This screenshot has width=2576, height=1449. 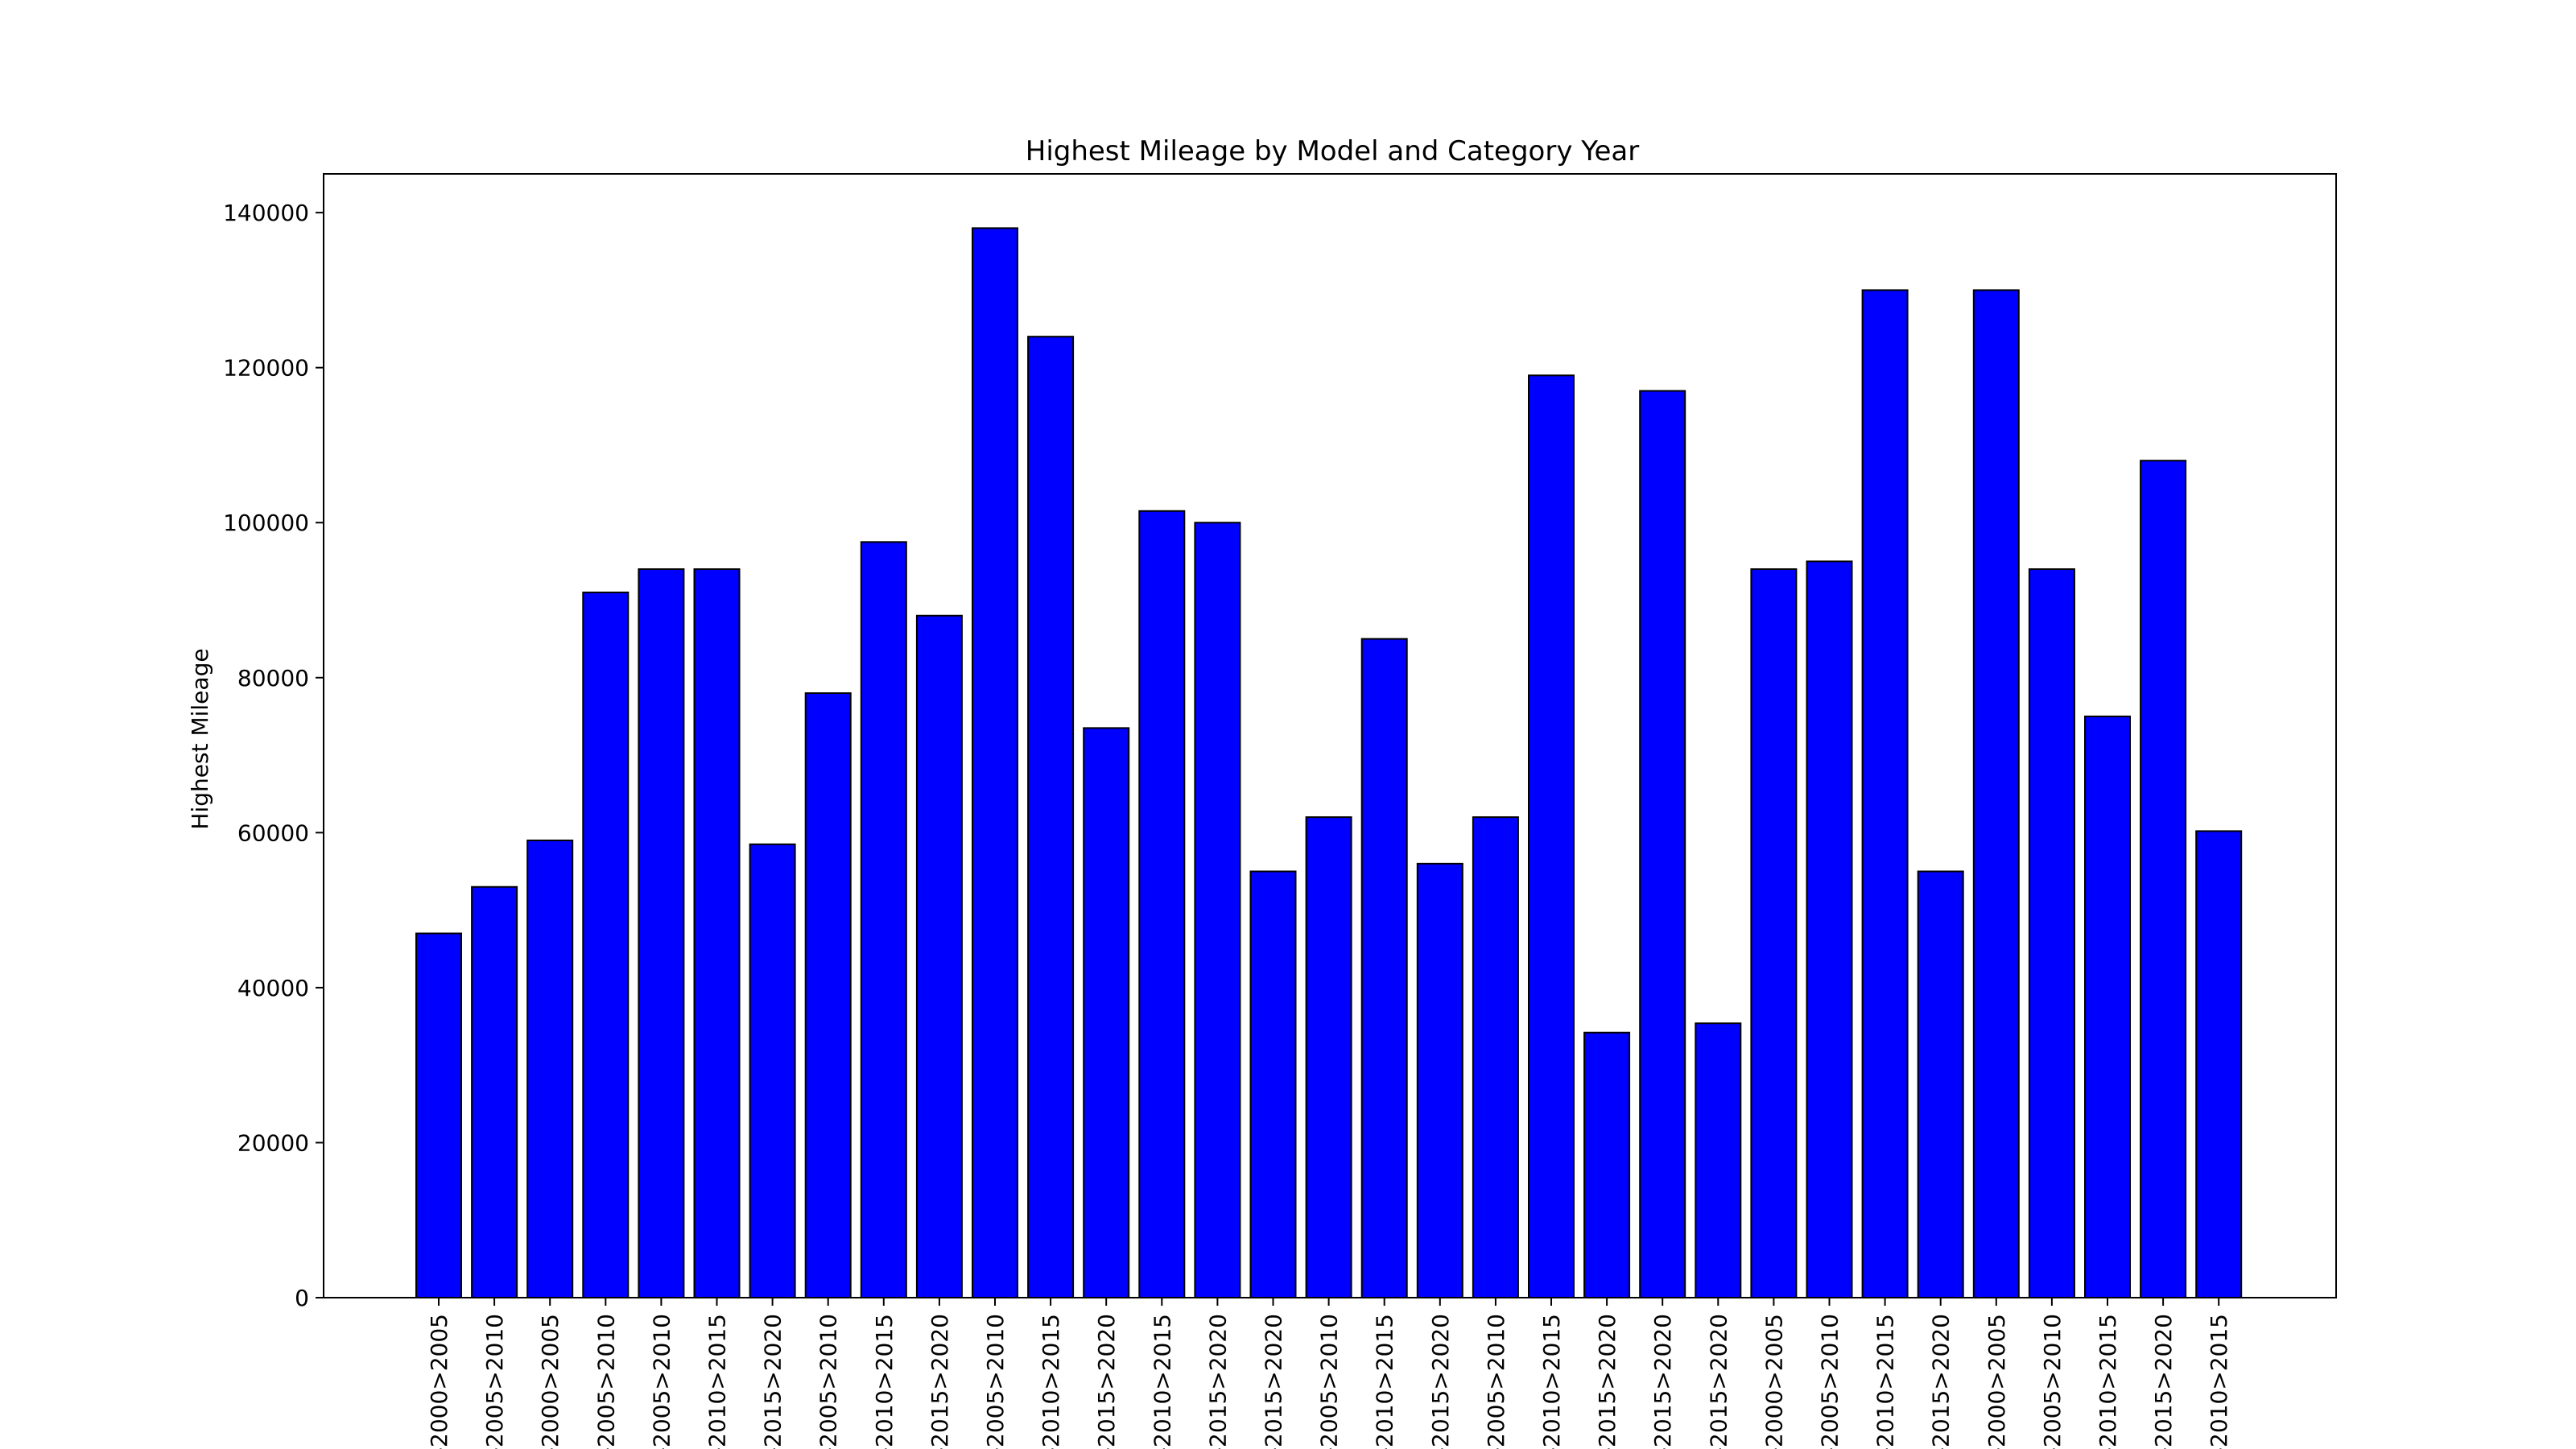 What do you see at coordinates (200, 738) in the screenshot?
I see `y-axis-label: Highest Mileage` at bounding box center [200, 738].